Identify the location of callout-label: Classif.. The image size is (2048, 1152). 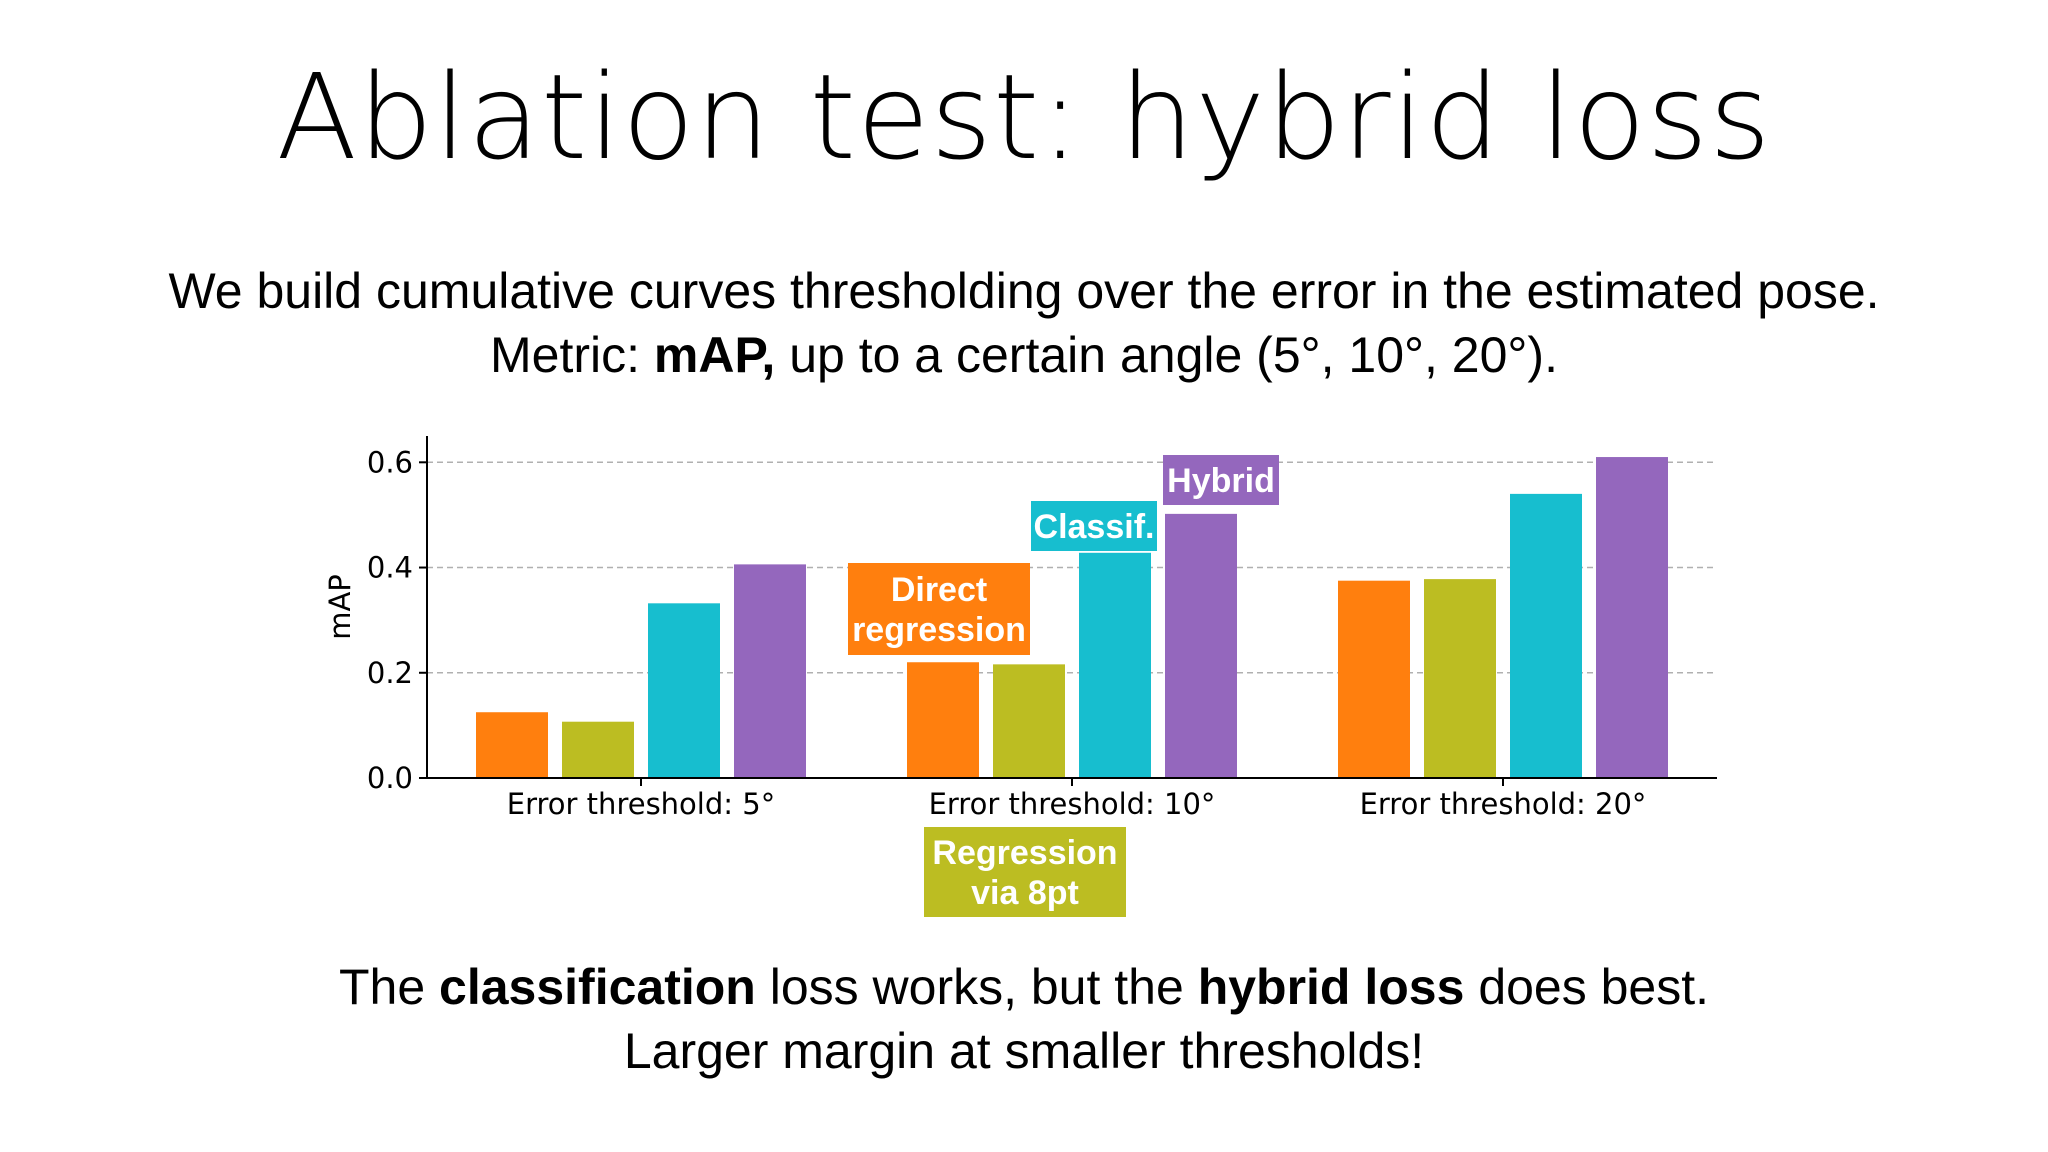
(1094, 527).